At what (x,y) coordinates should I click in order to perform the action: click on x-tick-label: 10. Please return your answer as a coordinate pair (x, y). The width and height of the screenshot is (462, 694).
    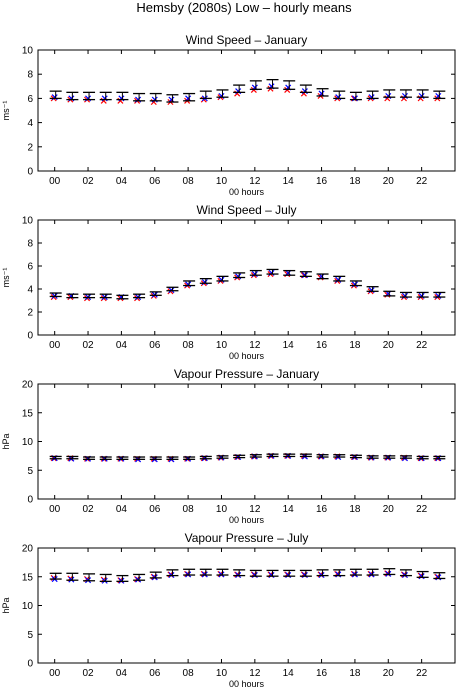
    Looking at the image, I should click on (222, 345).